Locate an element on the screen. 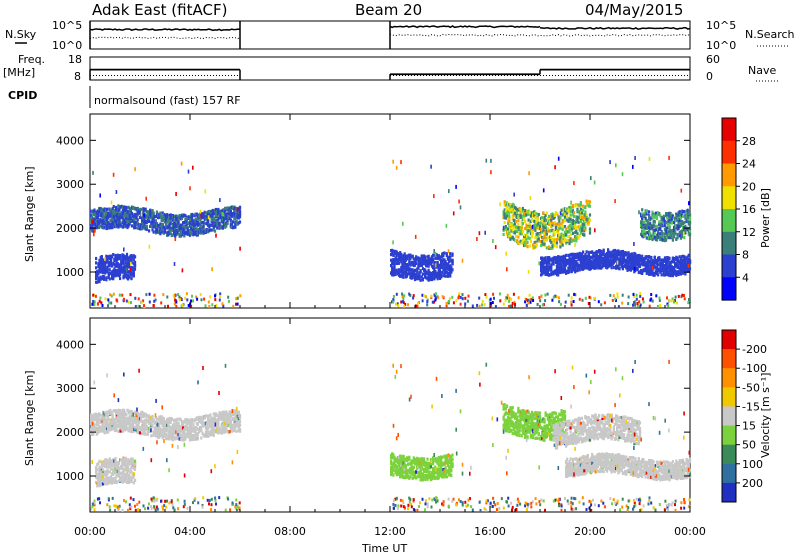  cpid-text: normalsound (fast) 157 RF is located at coordinates (167, 100).